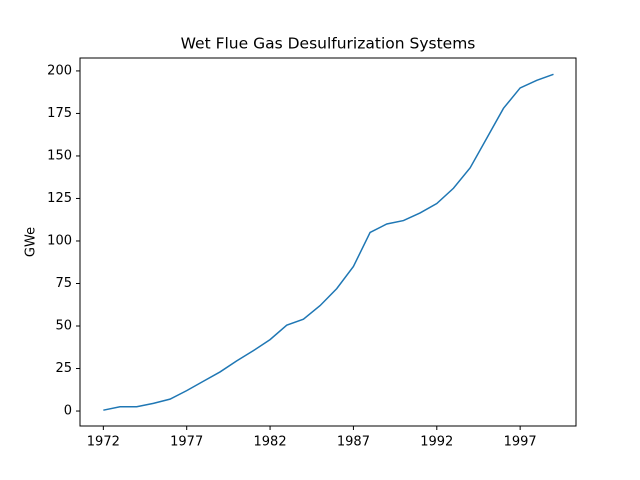 The image size is (640, 480). I want to click on y-tick-label: 200, so click(59, 70).